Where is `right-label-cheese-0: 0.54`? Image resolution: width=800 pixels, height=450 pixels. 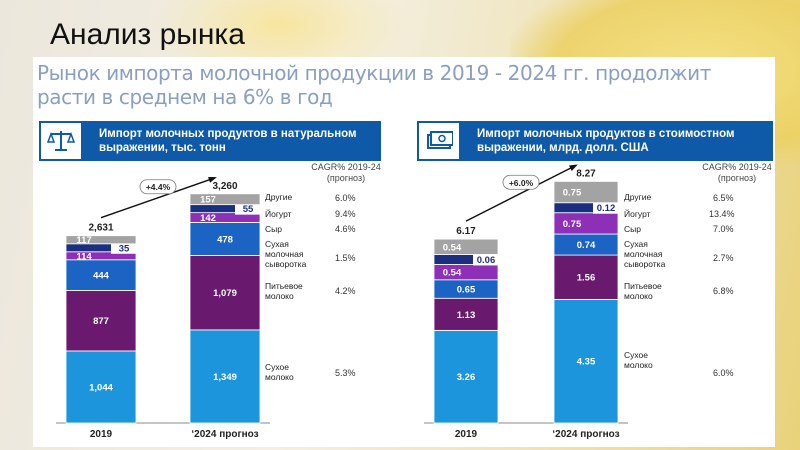 right-label-cheese-0: 0.54 is located at coordinates (452, 273).